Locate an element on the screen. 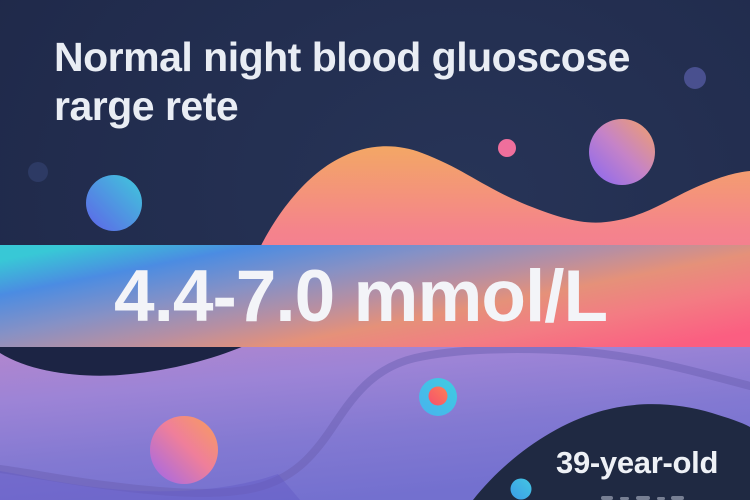 This screenshot has height=500, width=750. title-line-2: rarge rete is located at coordinates (146, 106).